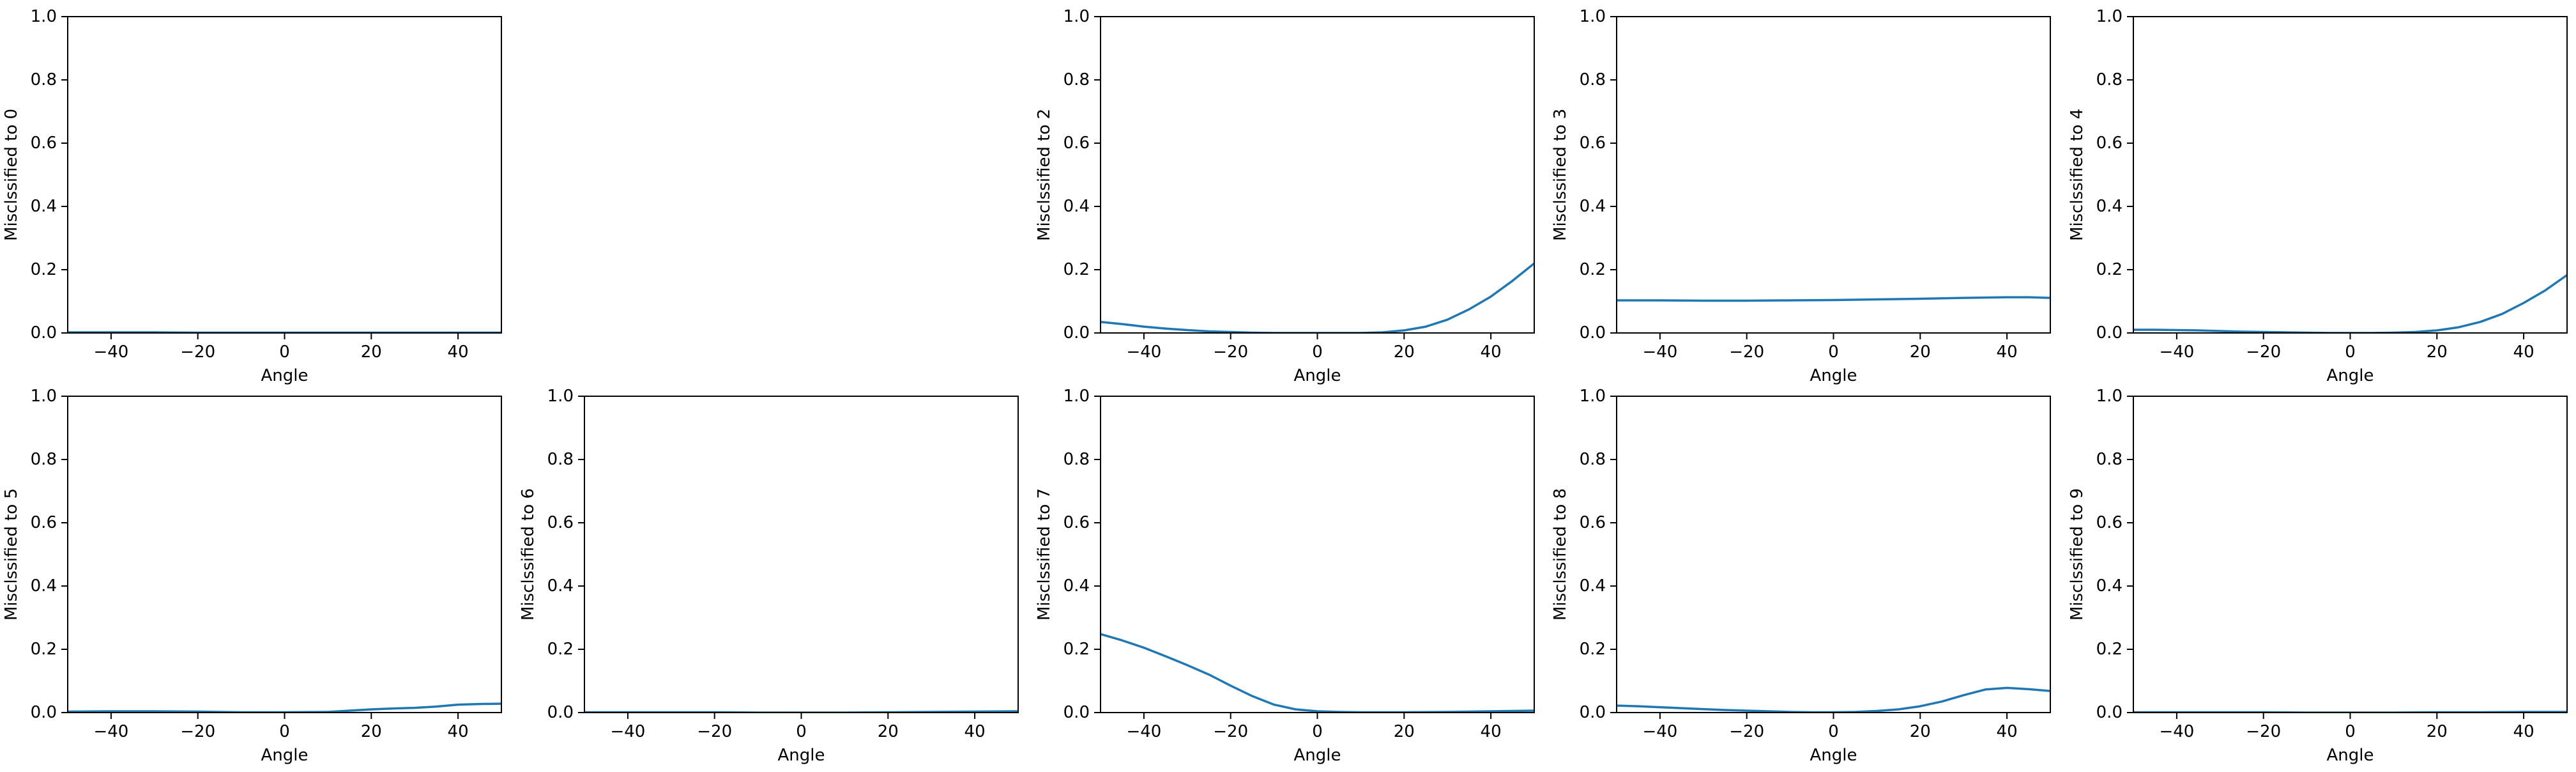 The height and width of the screenshot is (772, 2576). What do you see at coordinates (1044, 554) in the screenshot?
I see `y-axis-label: Misclssified to 7` at bounding box center [1044, 554].